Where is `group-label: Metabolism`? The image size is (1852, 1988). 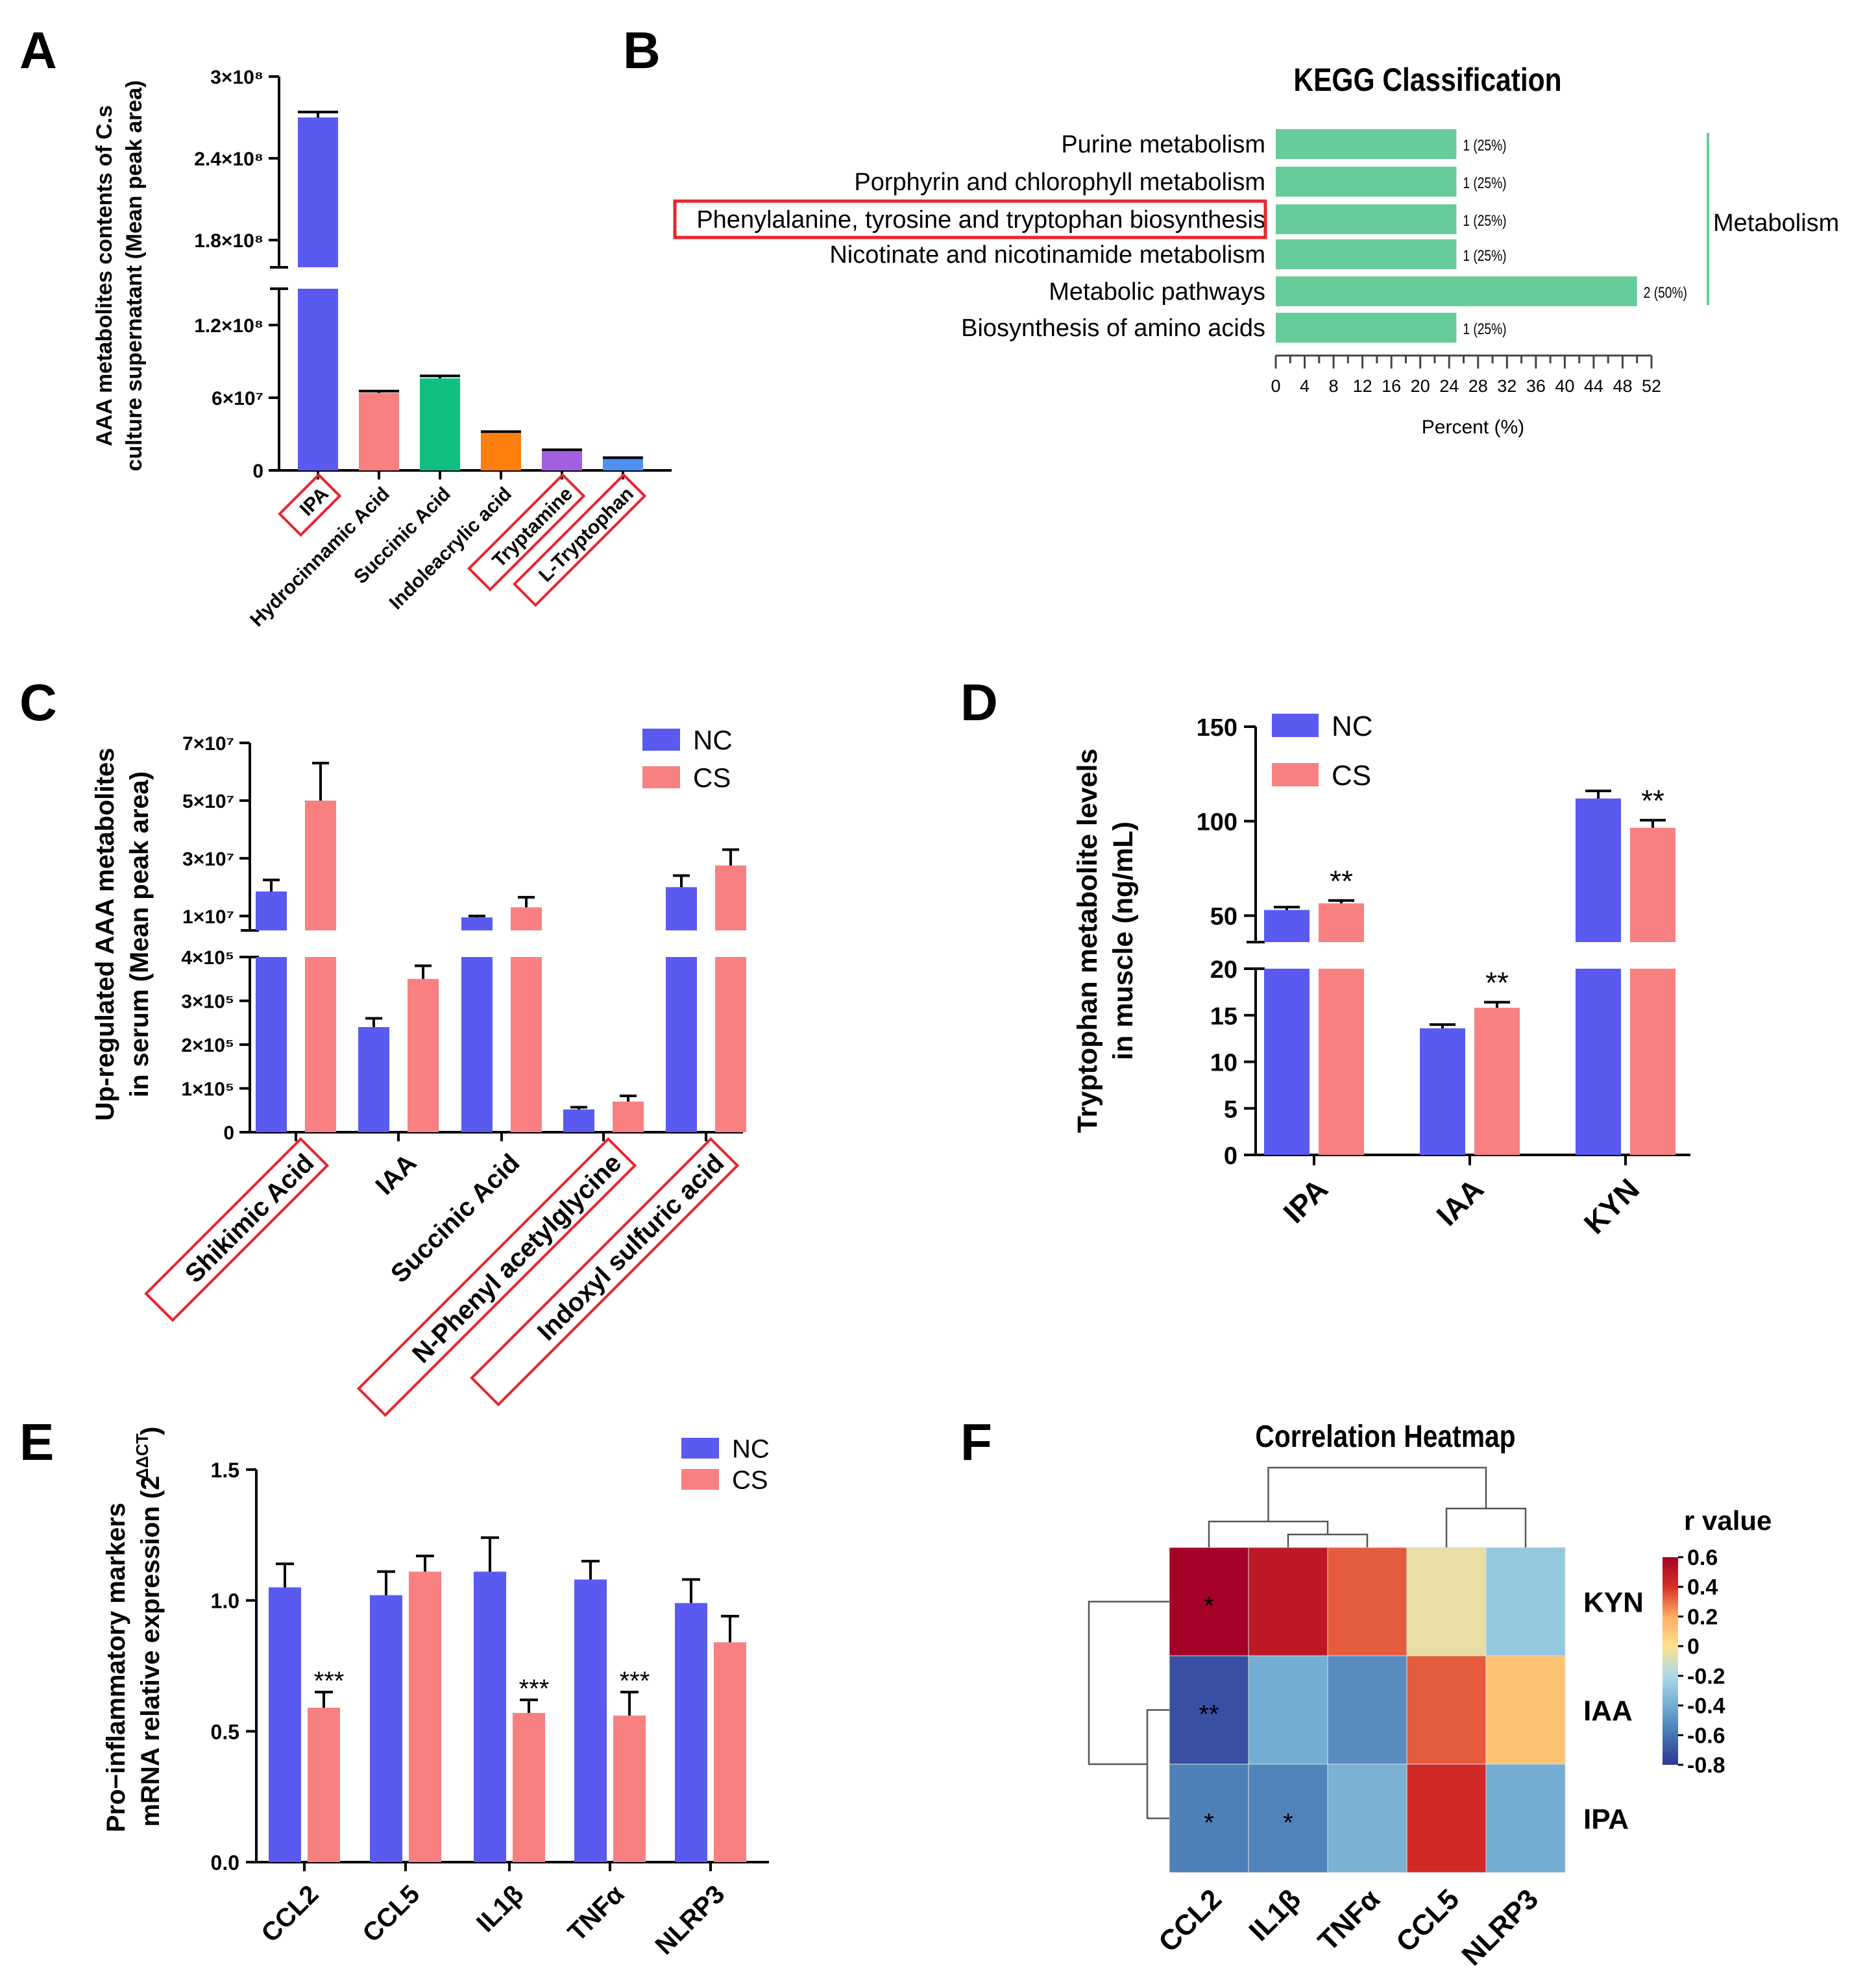 group-label: Metabolism is located at coordinates (1776, 223).